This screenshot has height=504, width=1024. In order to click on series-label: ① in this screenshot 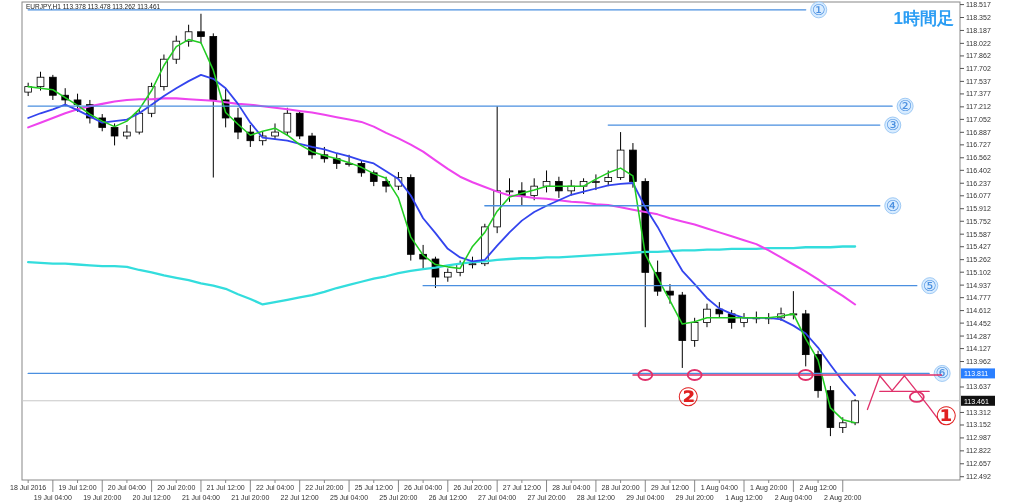, I will do `click(819, 9)`.